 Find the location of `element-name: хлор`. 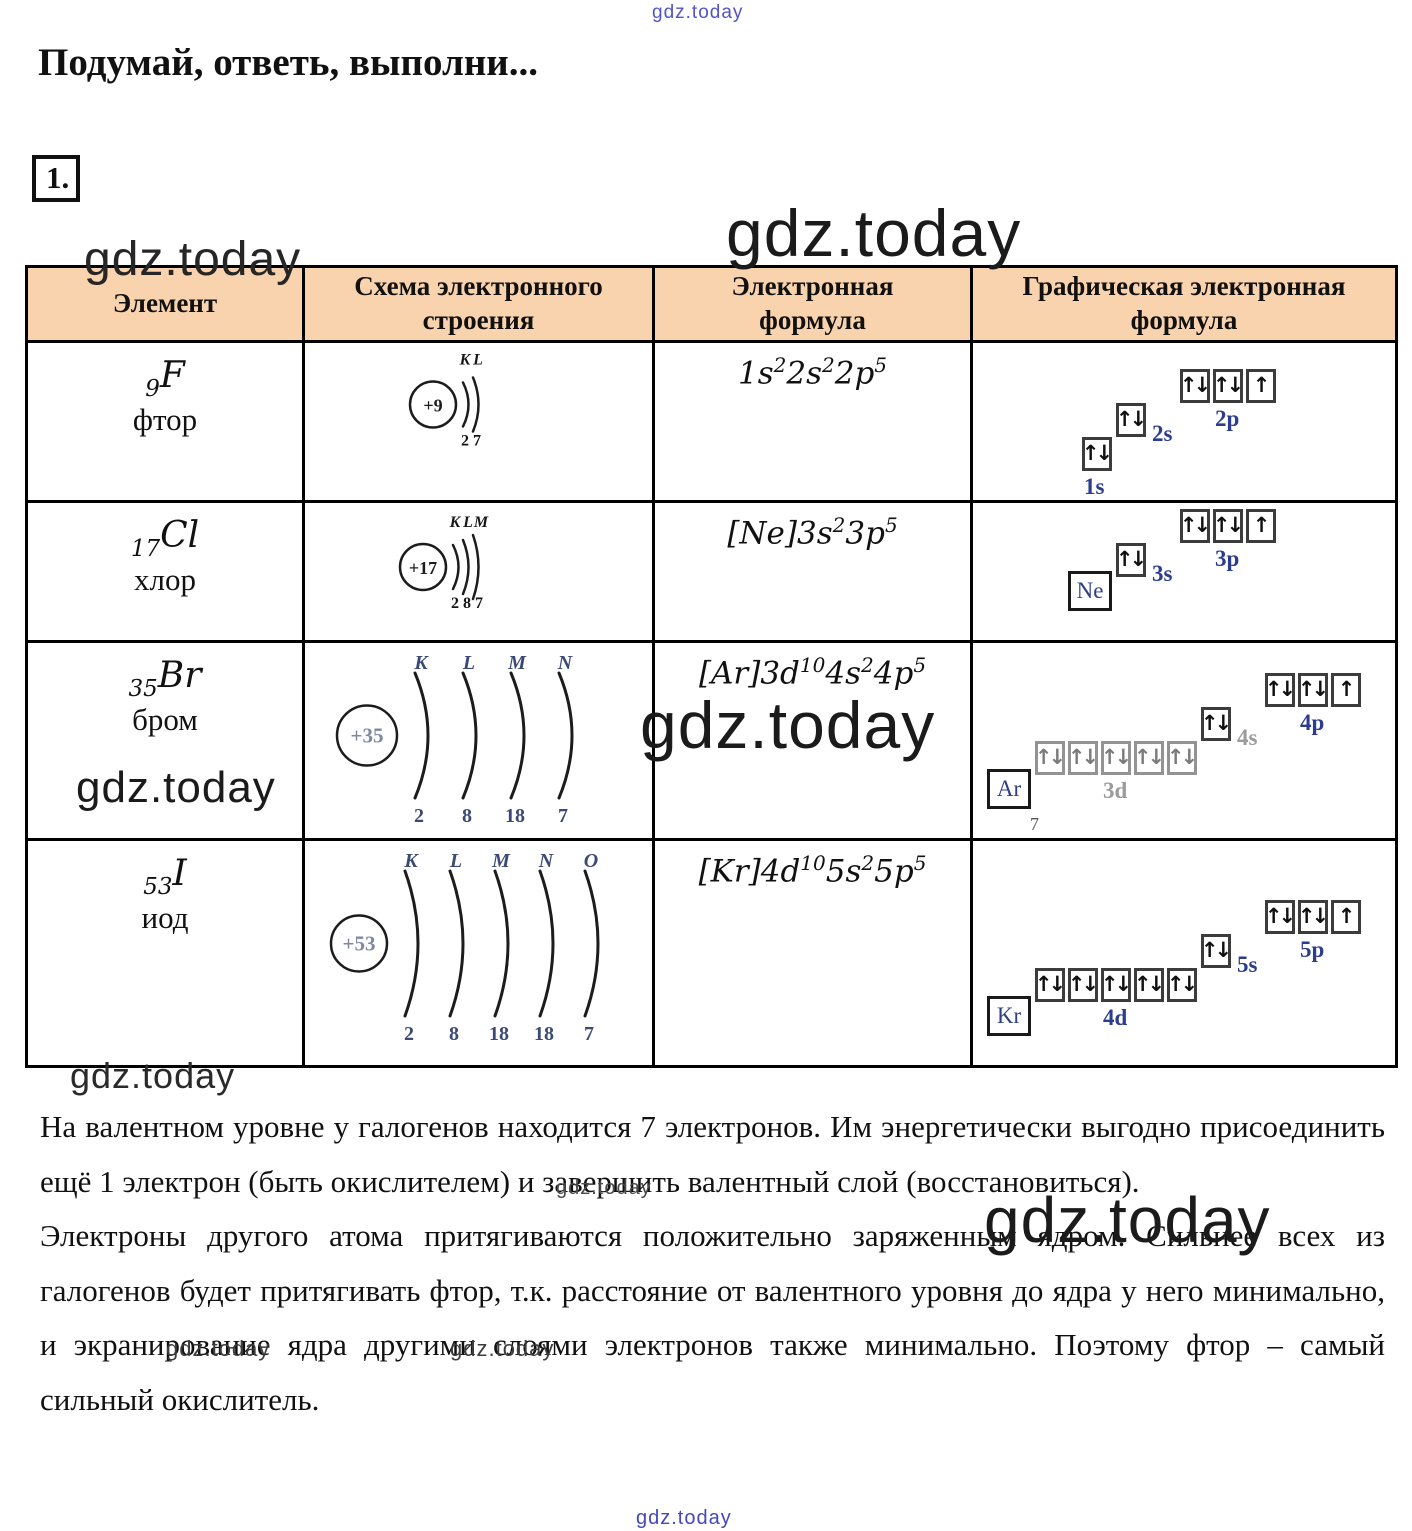

element-name: хлор is located at coordinates (165, 579).